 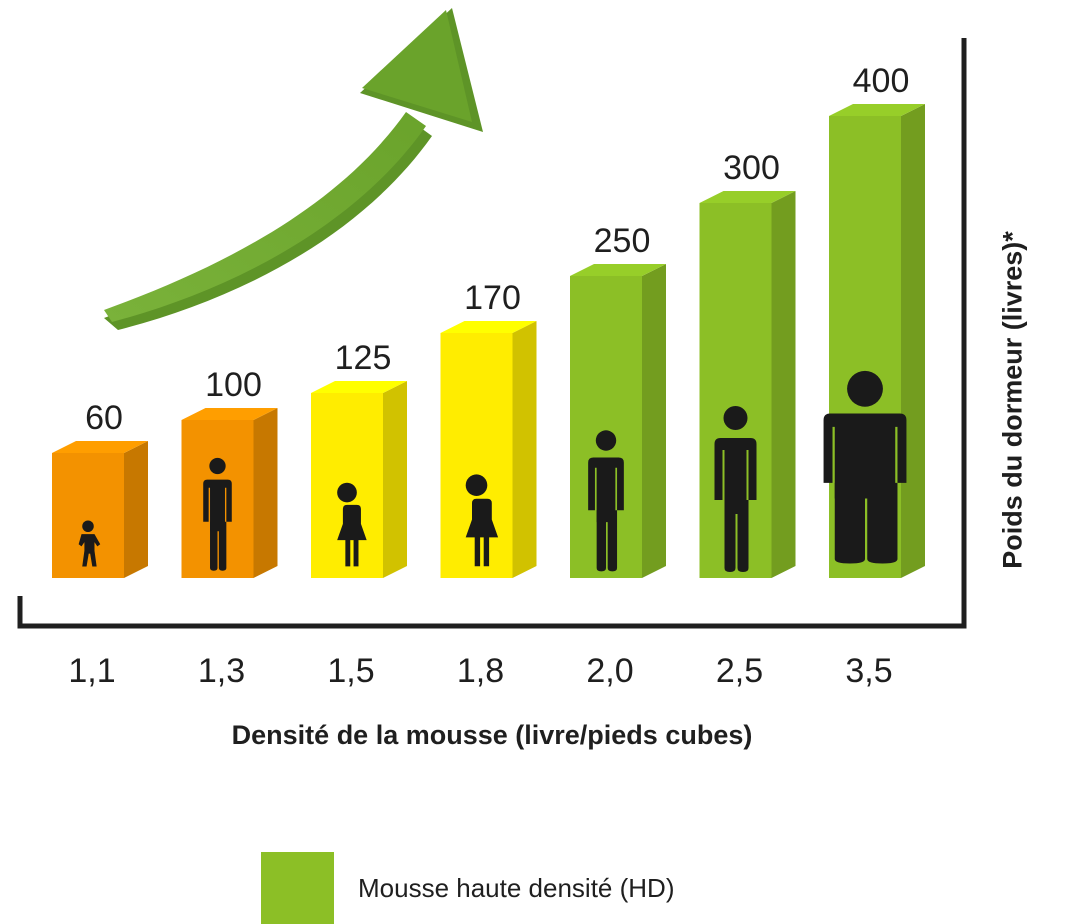 I want to click on value-label-5: 250, so click(x=622, y=241).